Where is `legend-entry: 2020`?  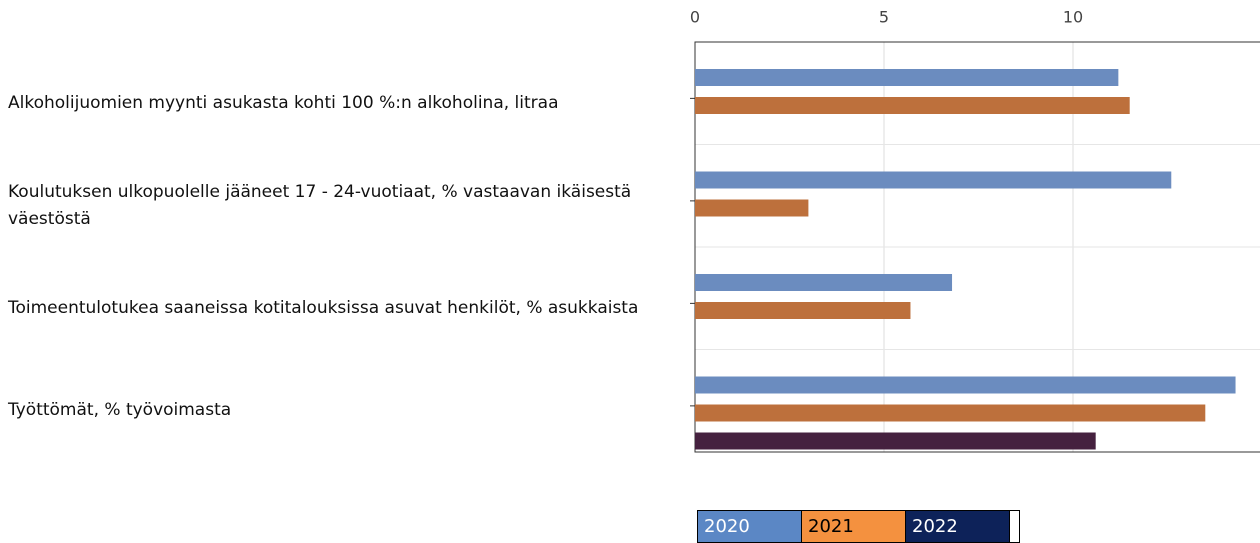
legend-entry: 2020 is located at coordinates (750, 526).